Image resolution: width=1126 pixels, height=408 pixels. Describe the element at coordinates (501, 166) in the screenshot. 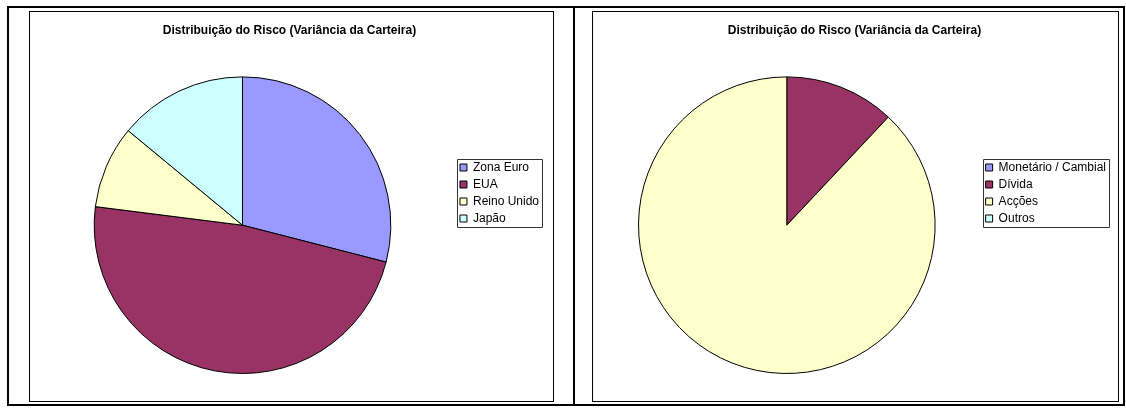

I see `legend-label: Zona Euro` at that location.